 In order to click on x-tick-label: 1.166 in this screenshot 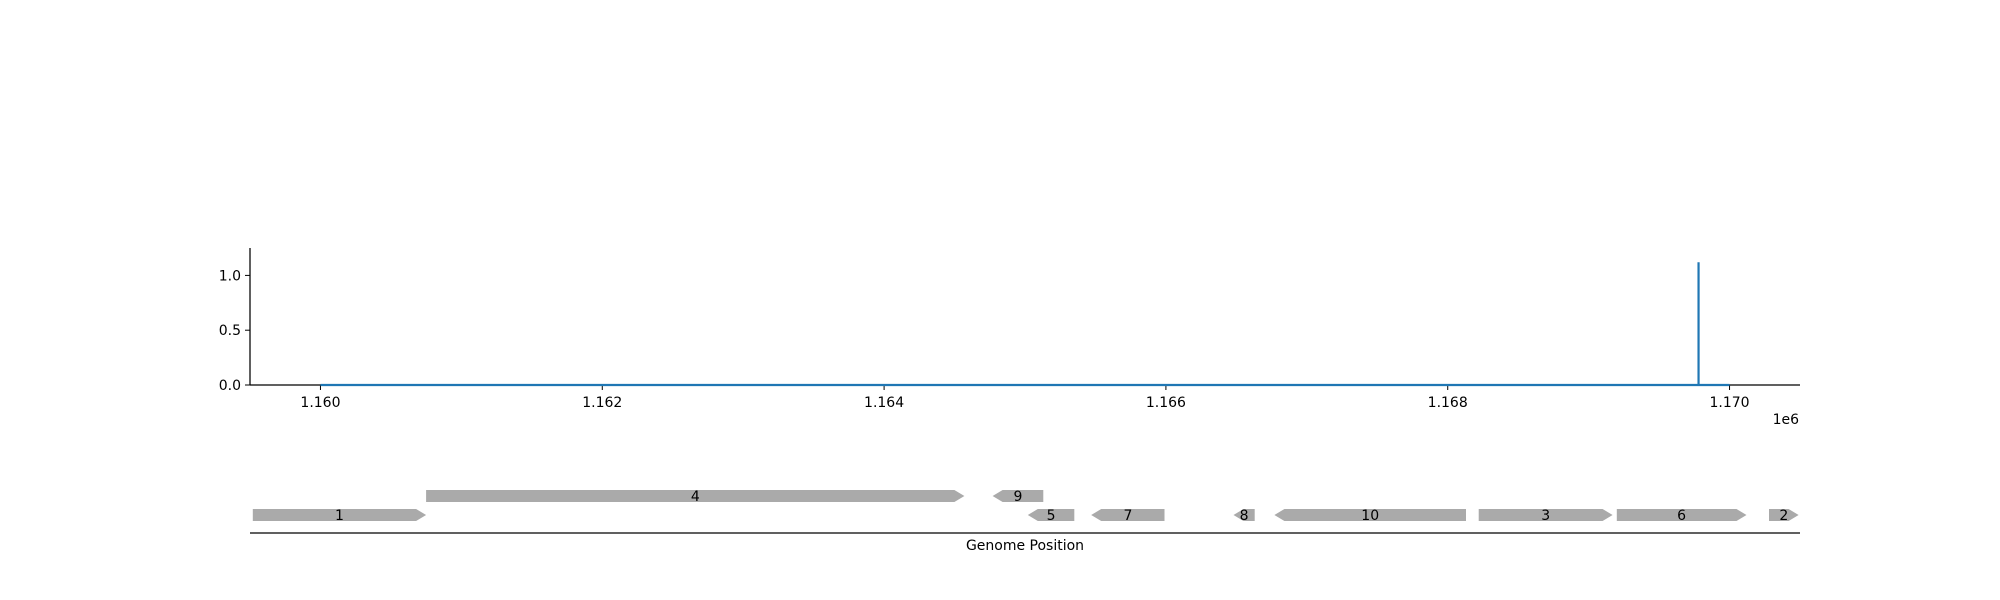, I will do `click(1166, 403)`.